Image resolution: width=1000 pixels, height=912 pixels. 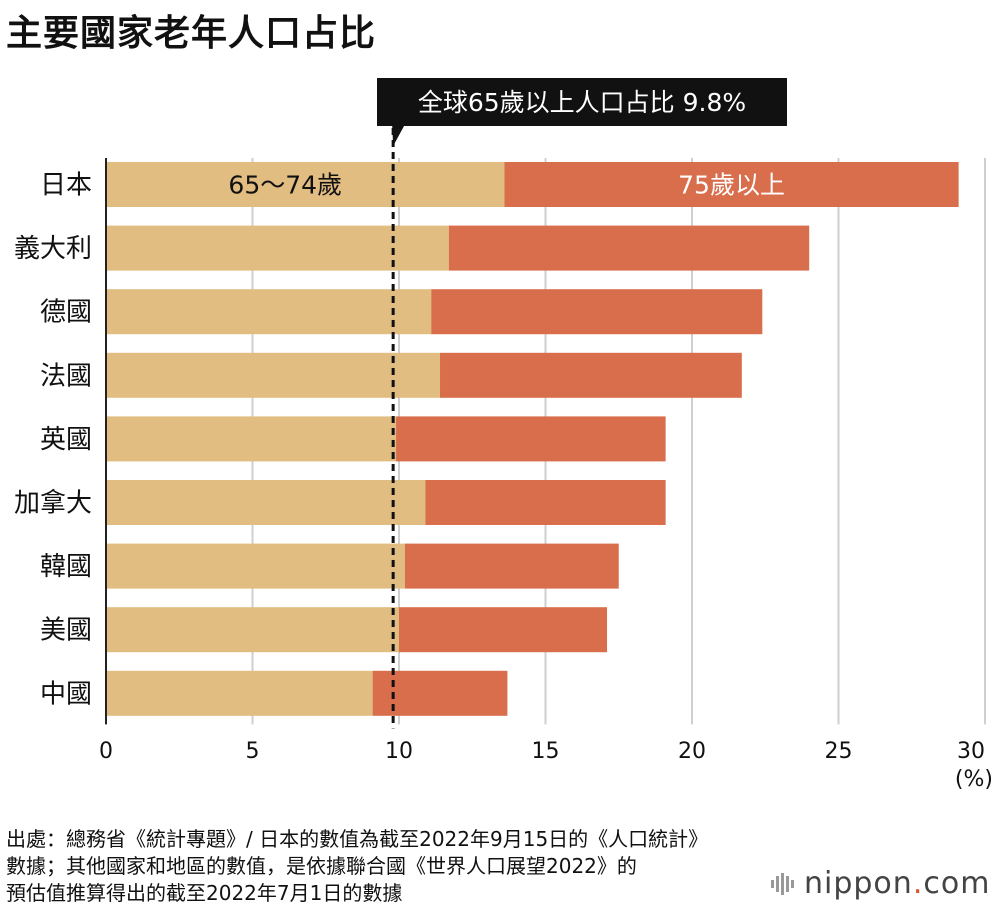 I want to click on chart-title: 主要國家老年人口占比, so click(x=191, y=33).